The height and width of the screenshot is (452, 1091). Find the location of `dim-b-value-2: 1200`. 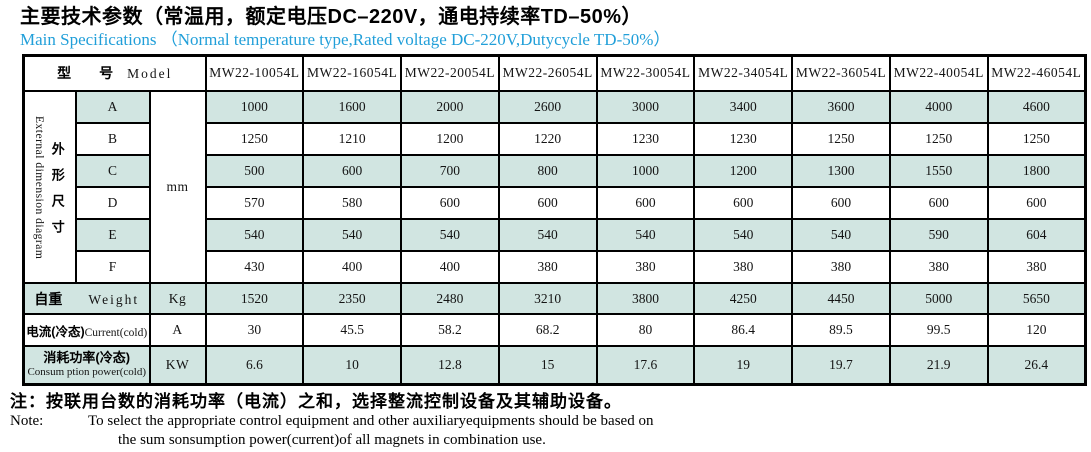

dim-b-value-2: 1200 is located at coordinates (450, 139).